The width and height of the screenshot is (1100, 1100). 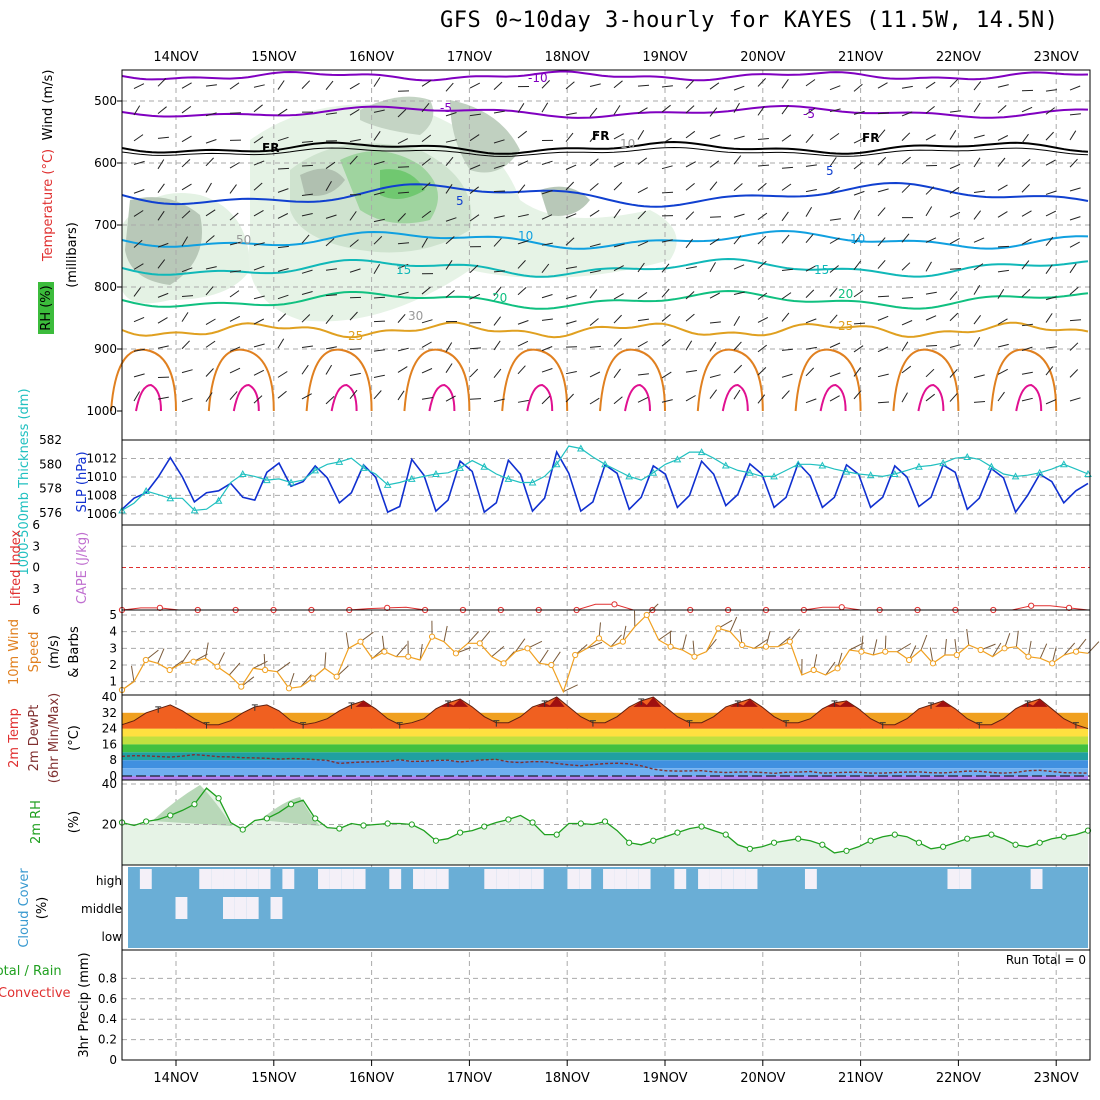 I want to click on slp-tick-label: 1006, so click(x=101, y=514).